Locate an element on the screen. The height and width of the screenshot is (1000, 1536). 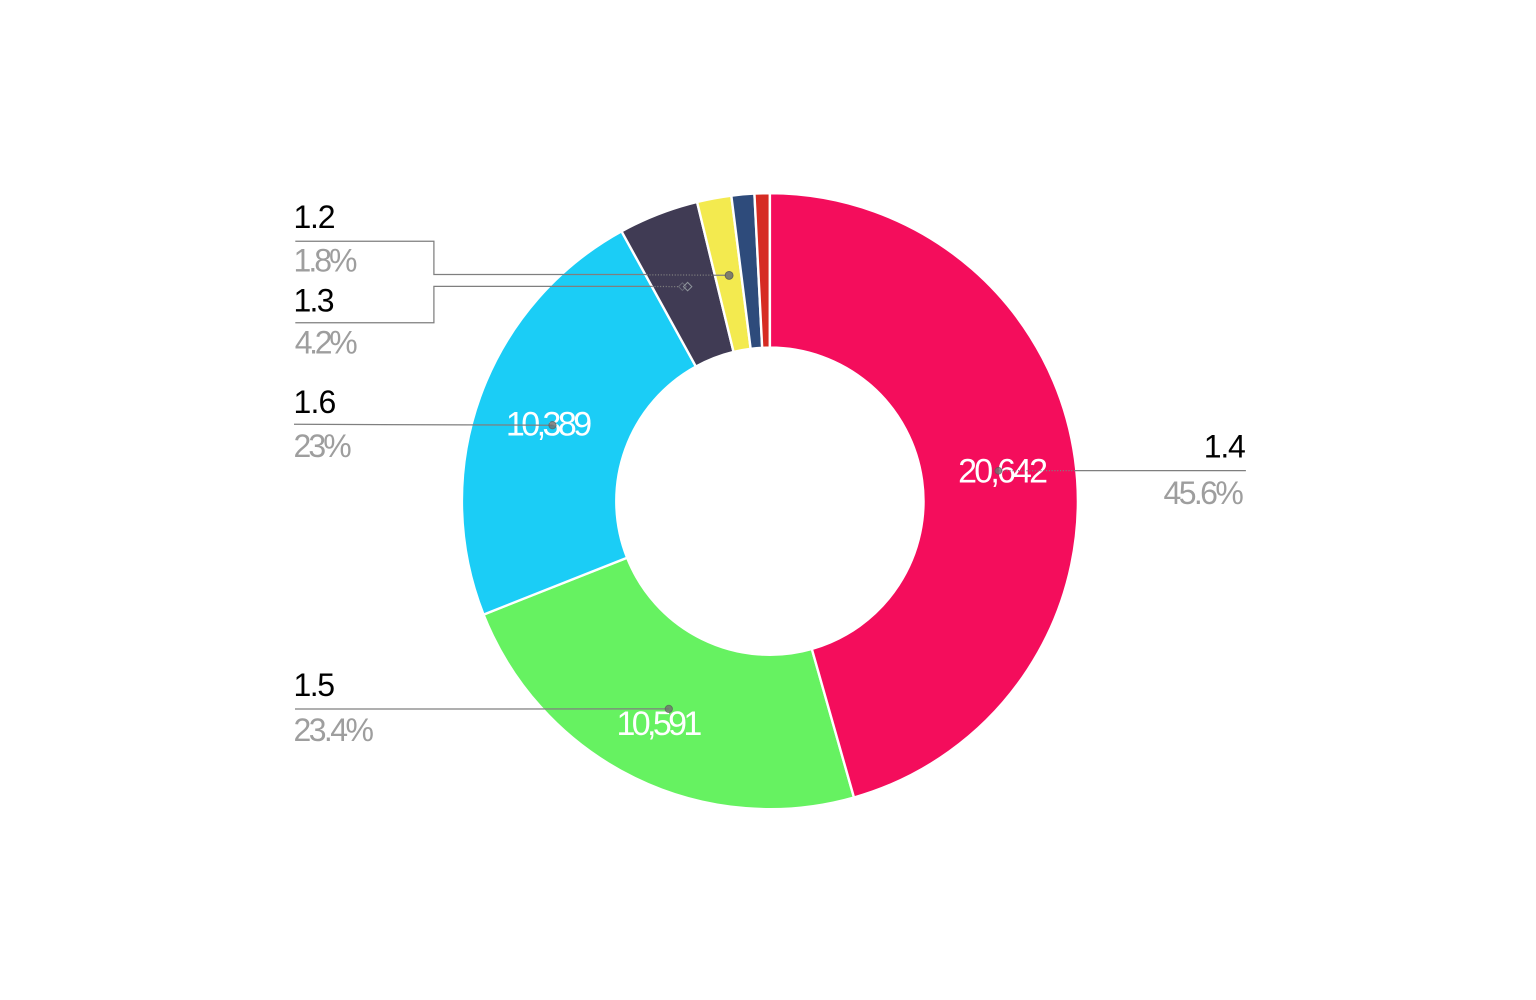
svg-text: 1.8% is located at coordinates (326, 260).